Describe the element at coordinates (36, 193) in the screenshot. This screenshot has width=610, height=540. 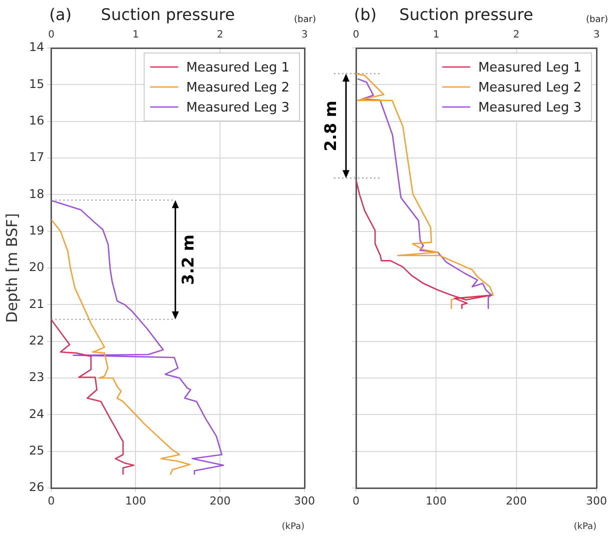
I see `y-tick-label: 18` at that location.